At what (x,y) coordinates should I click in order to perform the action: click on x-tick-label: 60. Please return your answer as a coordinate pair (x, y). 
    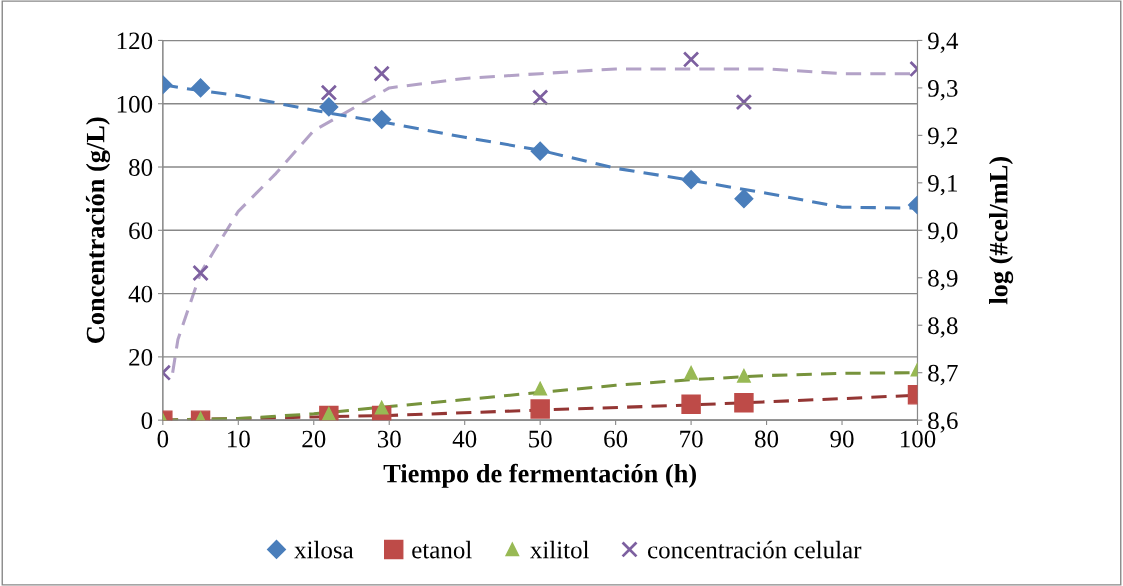
    Looking at the image, I should click on (616, 439).